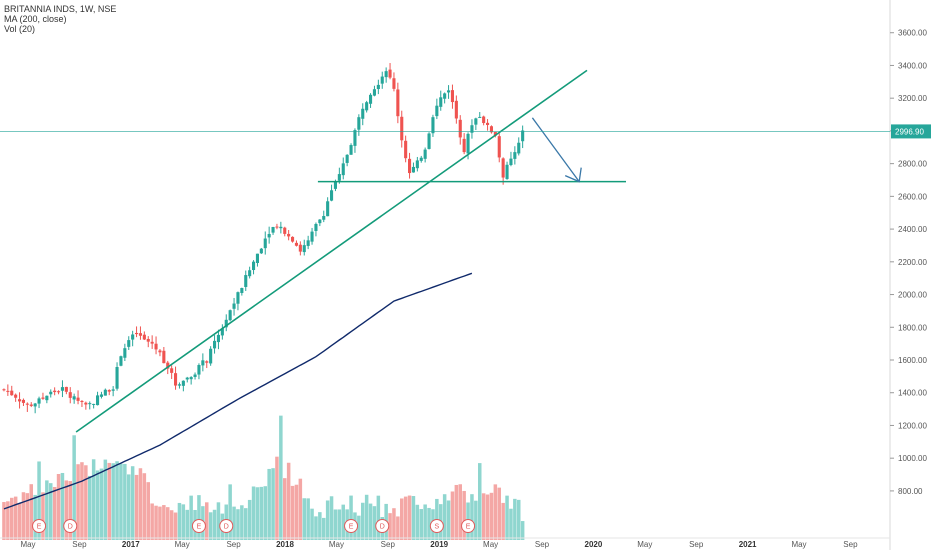 The image size is (932, 550). What do you see at coordinates (556, 150) in the screenshot?
I see `projection-arrow` at bounding box center [556, 150].